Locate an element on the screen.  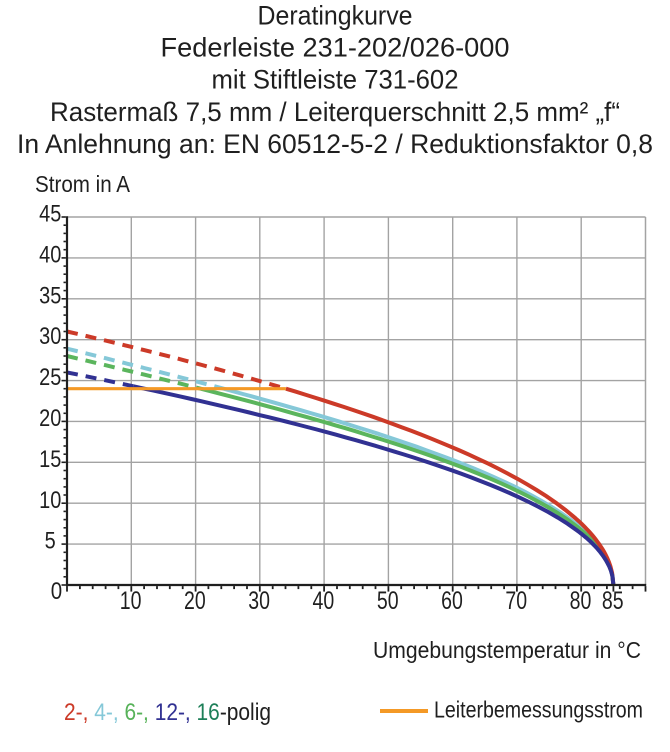
svg-text: 2-, 4-, 6-, 12-, 16-polig is located at coordinates (167, 712).